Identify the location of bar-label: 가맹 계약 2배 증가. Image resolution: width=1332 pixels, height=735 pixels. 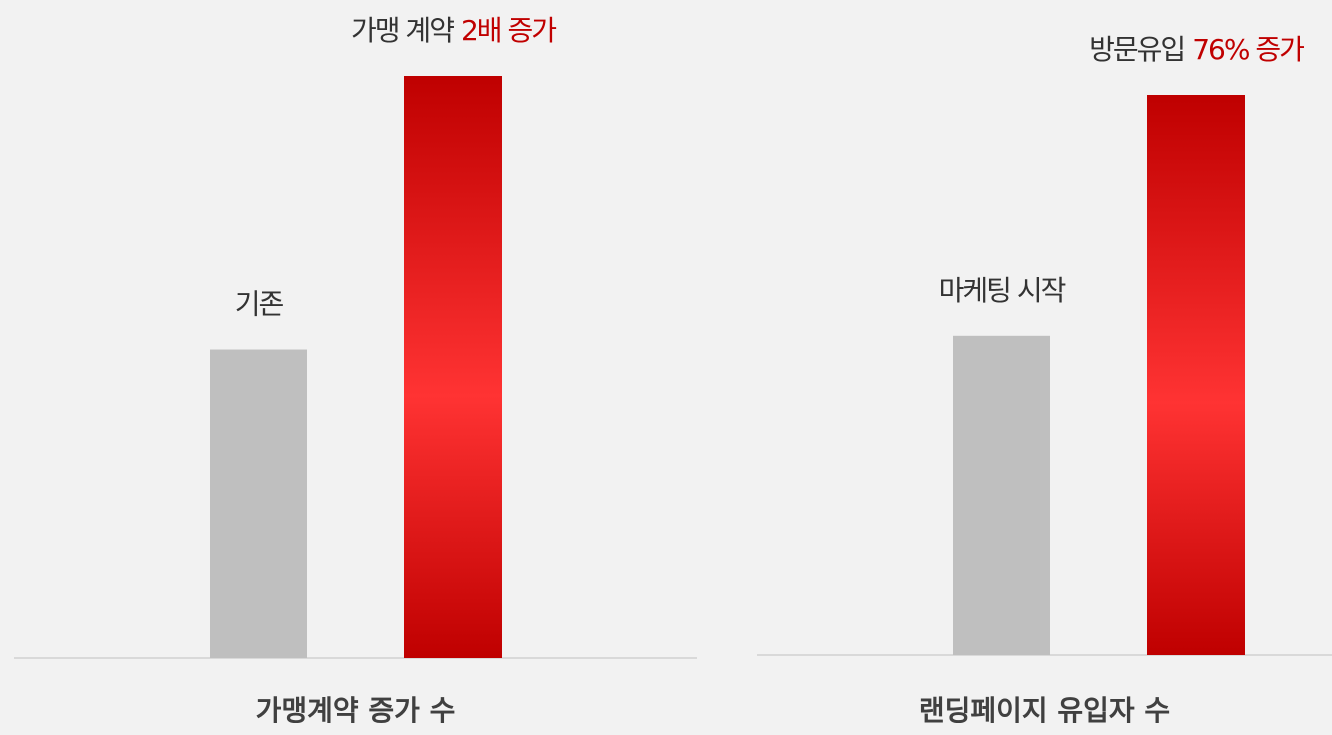
(453, 30).